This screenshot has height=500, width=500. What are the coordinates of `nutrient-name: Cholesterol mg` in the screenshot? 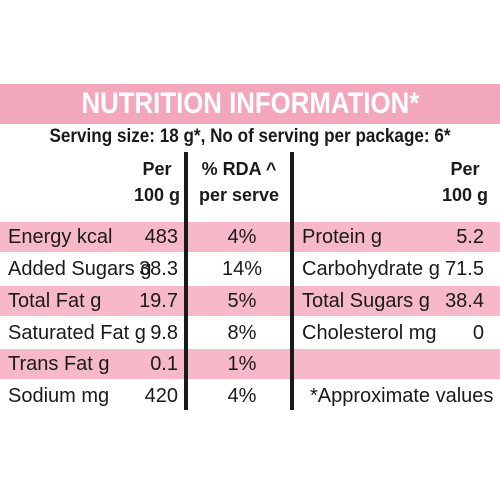 It's located at (369, 333).